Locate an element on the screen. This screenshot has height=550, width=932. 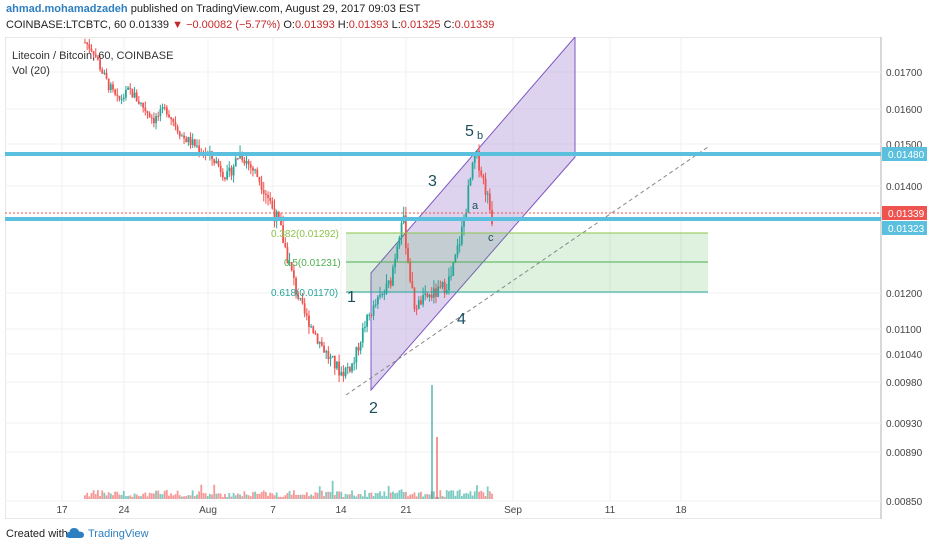
fib-label-618: 0.618(0.01170) is located at coordinates (304, 293).